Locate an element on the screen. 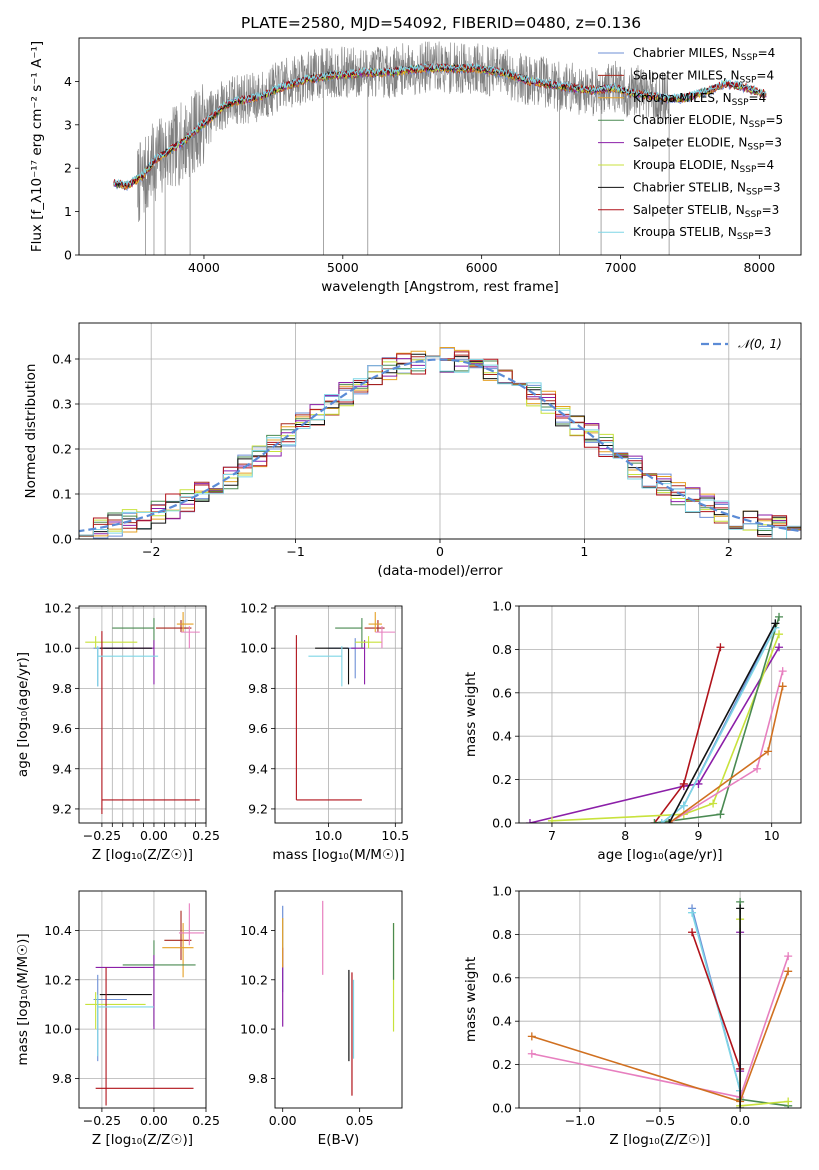  y-axis-label: mass [log₁₀(M/M☉)] is located at coordinates (23, 999).